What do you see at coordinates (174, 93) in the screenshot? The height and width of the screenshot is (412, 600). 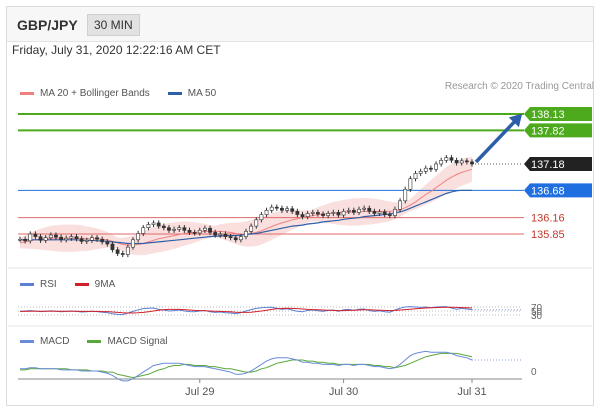 I see `ma50-legend-swatch` at bounding box center [174, 93].